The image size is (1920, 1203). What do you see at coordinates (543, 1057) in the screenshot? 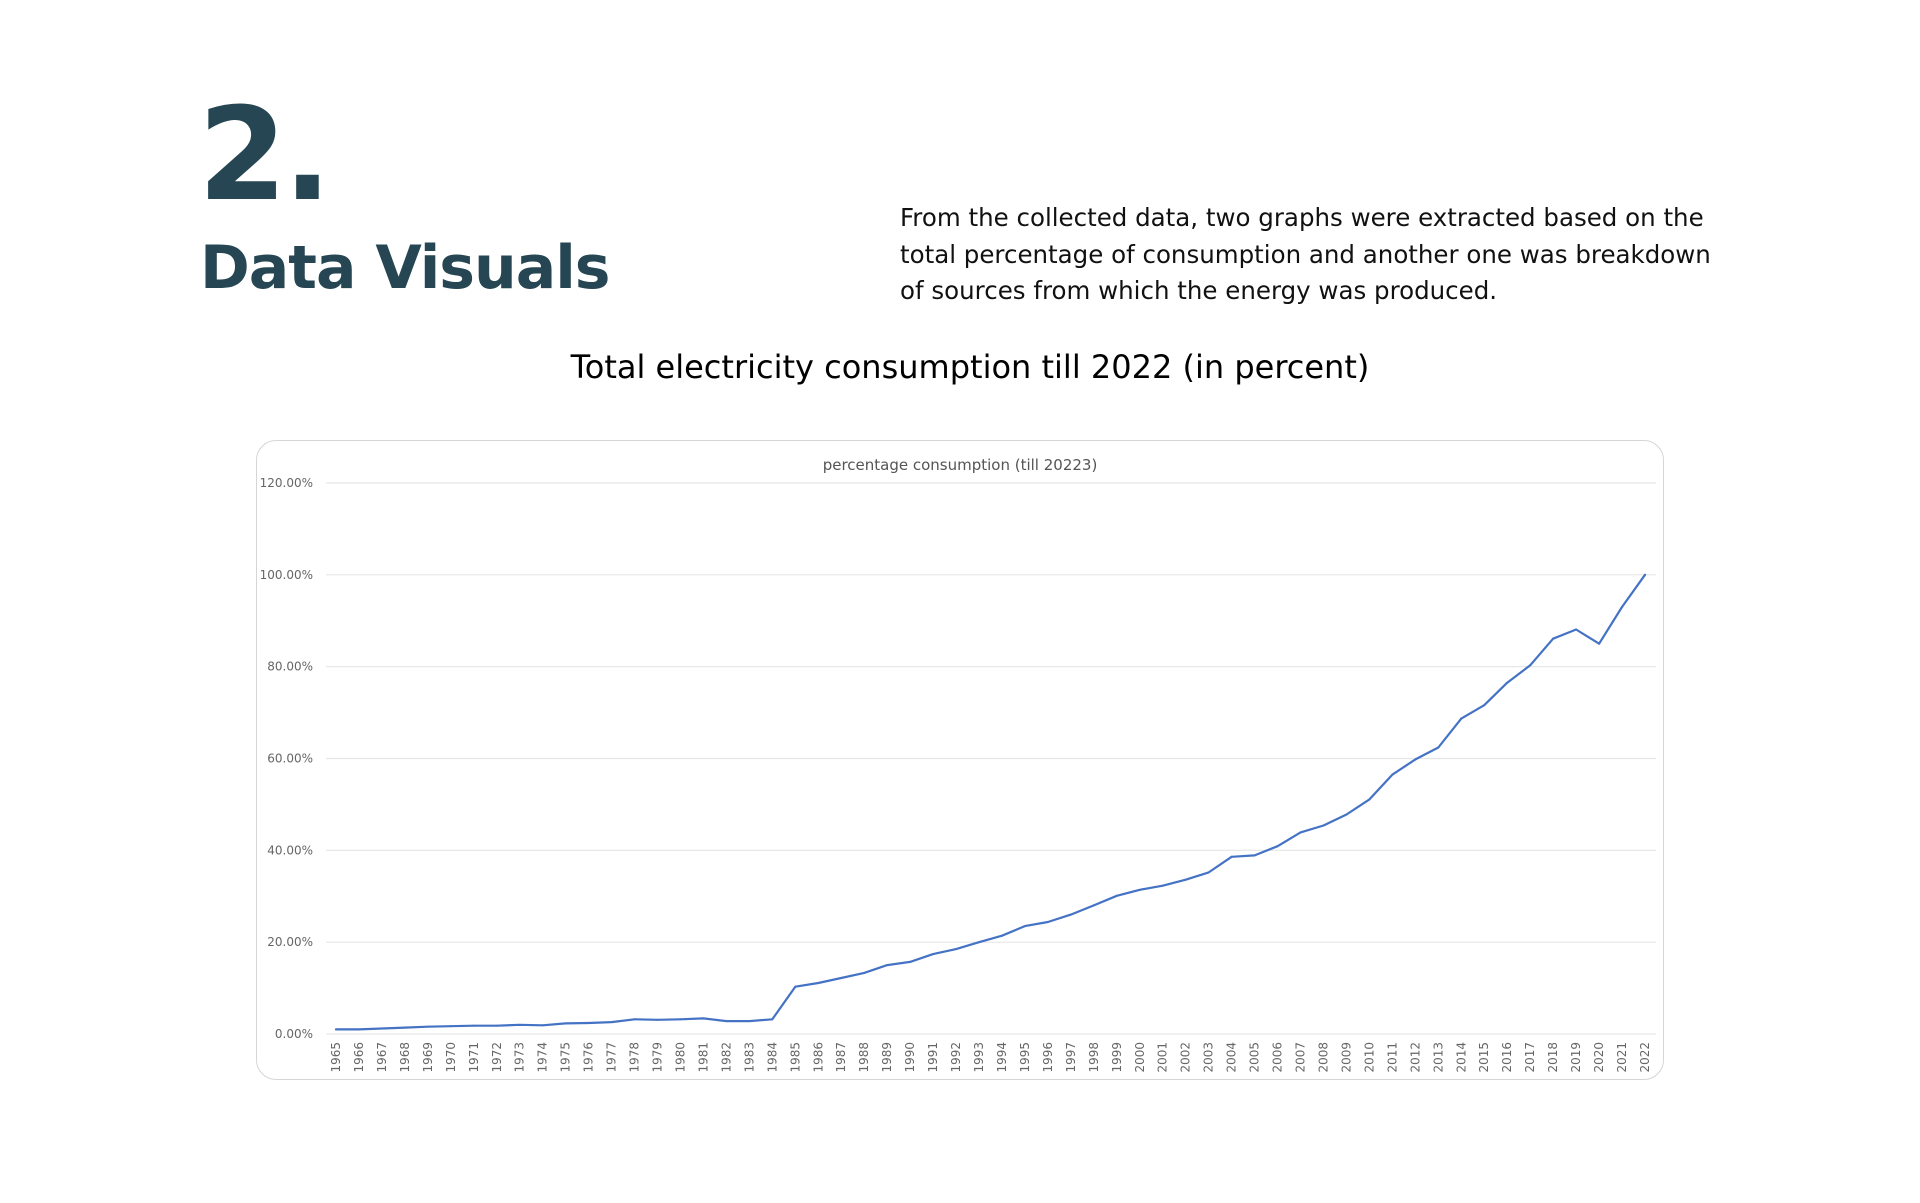
I see `x-tick-label: 1974` at bounding box center [543, 1057].